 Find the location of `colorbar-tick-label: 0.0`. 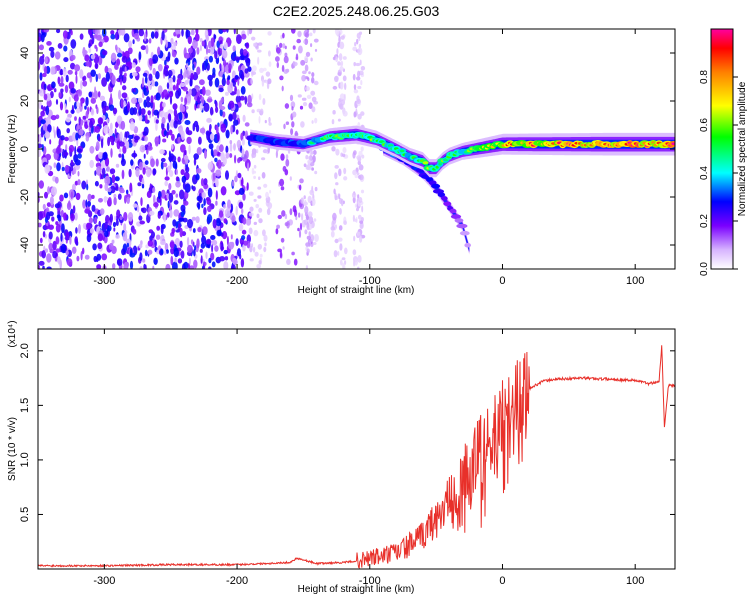

colorbar-tick-label: 0.0 is located at coordinates (704, 269).